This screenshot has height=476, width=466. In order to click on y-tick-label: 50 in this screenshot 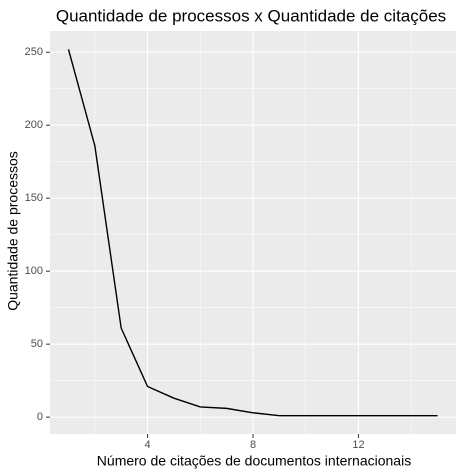, I will do `click(37, 344)`.